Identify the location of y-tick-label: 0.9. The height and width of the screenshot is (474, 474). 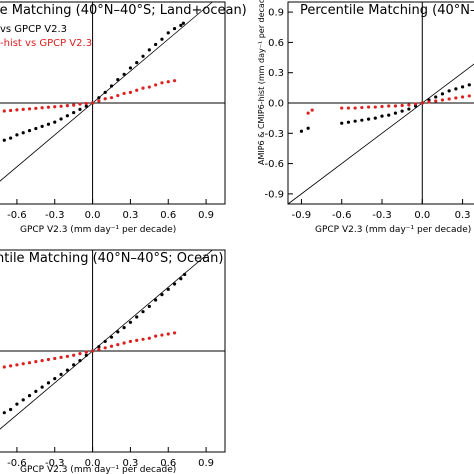
(276, 13).